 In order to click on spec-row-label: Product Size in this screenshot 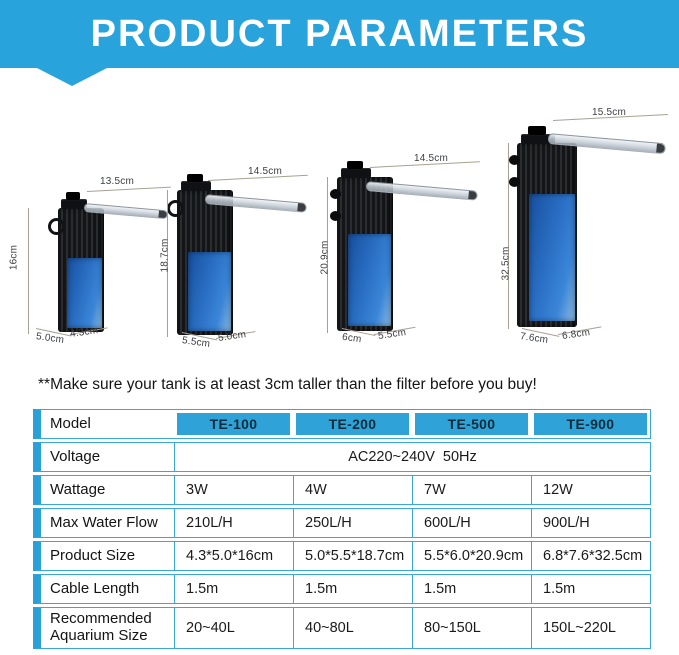, I will do `click(93, 555)`.